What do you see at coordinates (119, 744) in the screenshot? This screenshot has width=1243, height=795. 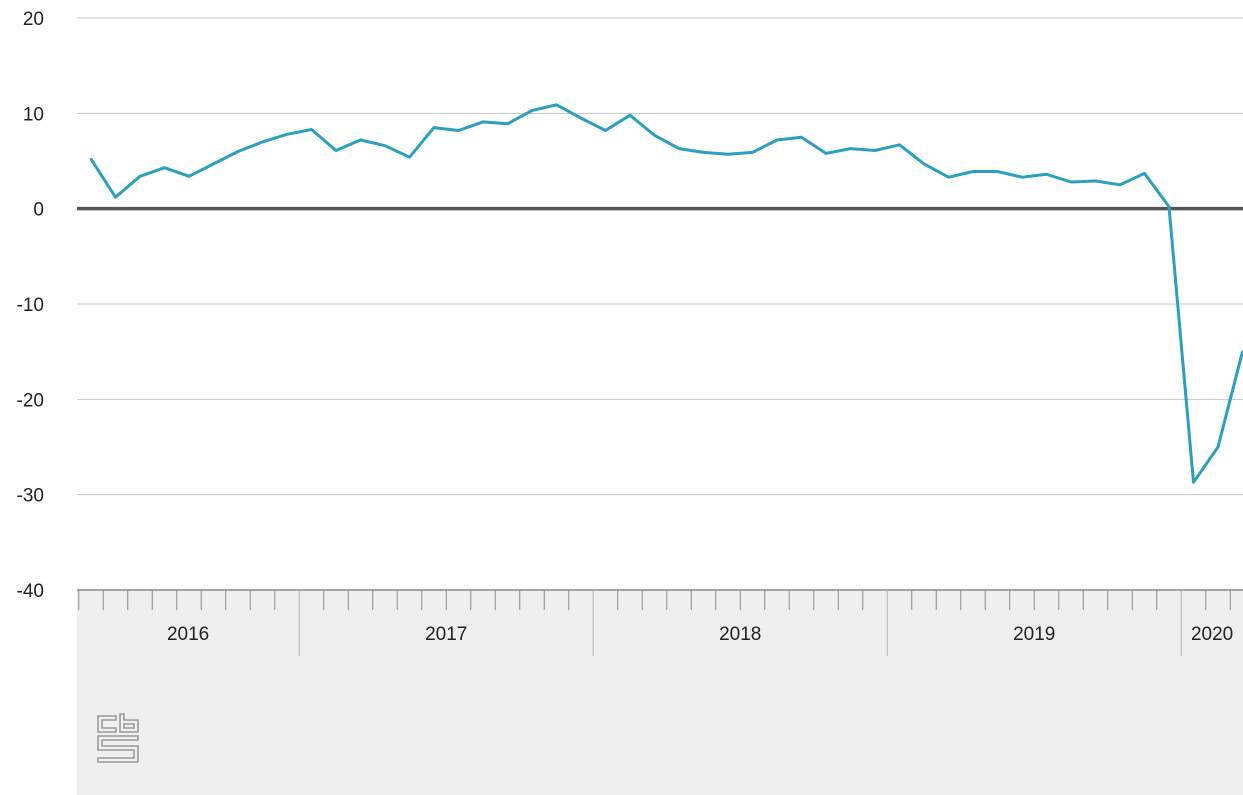 I see `cbs-logo-icon` at bounding box center [119, 744].